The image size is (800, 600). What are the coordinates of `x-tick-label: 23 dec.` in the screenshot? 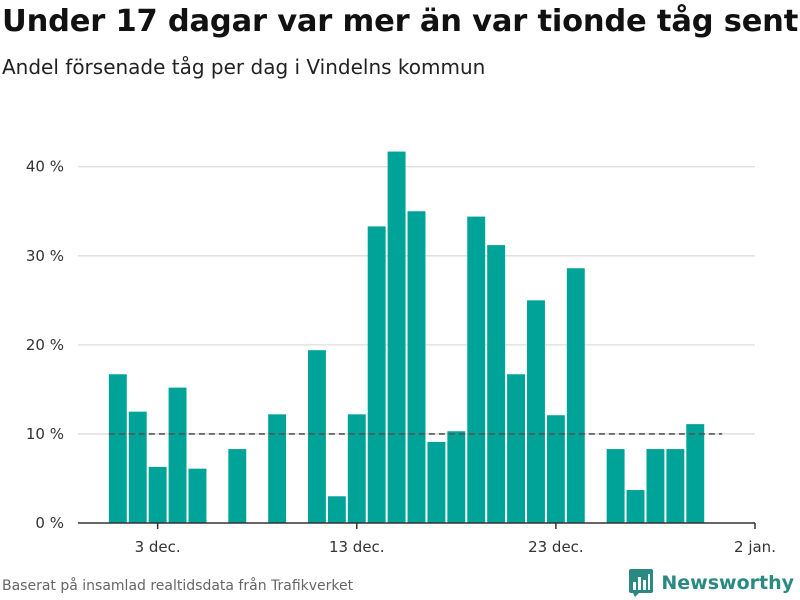 It's located at (556, 547).